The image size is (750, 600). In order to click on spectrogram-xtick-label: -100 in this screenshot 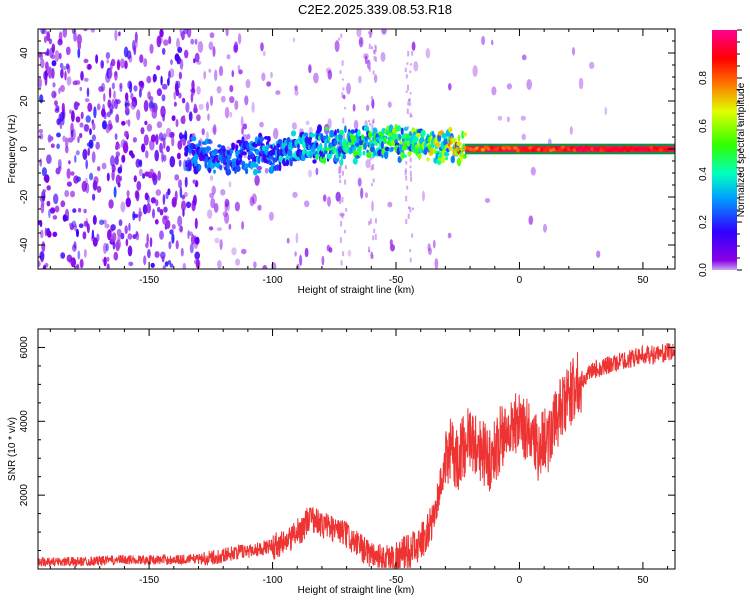, I will do `click(273, 280)`.